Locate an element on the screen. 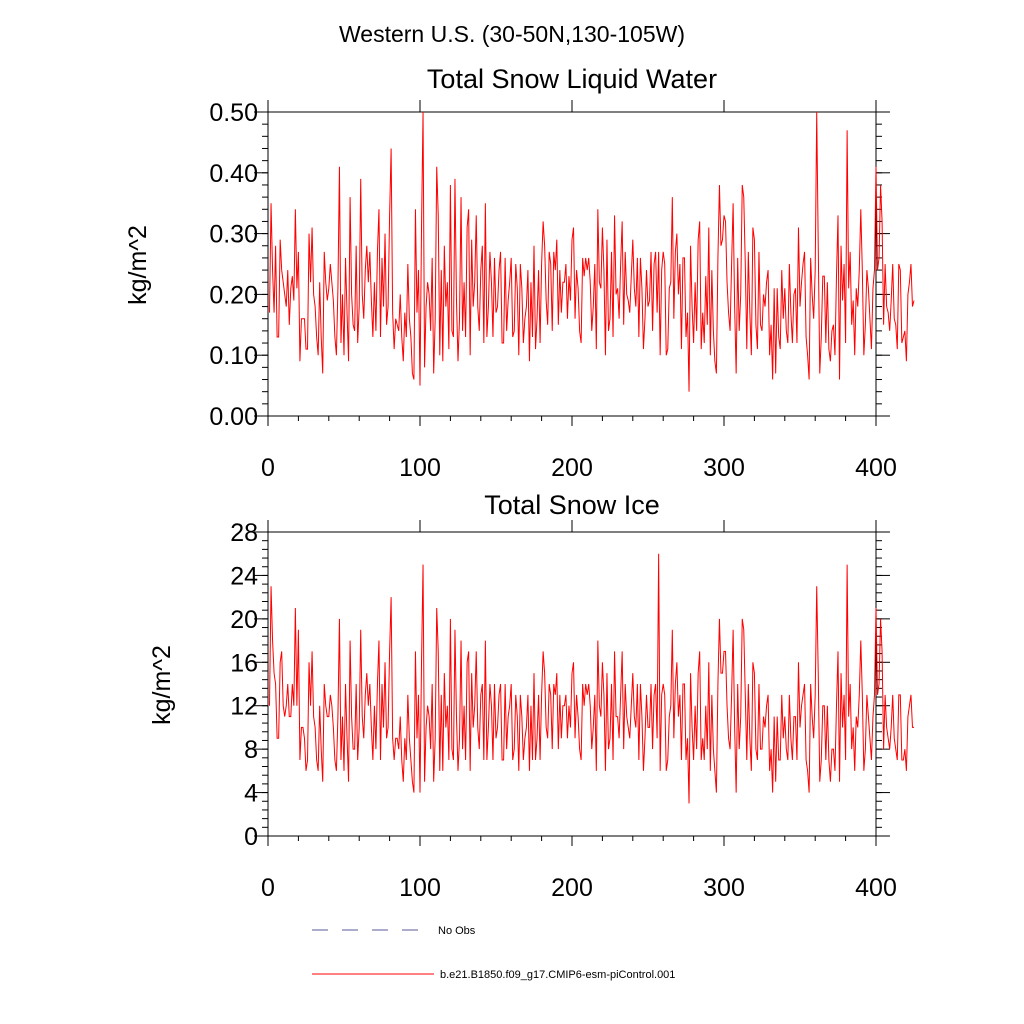 This screenshot has height=1024, width=1024. y-tick-label: 4 is located at coordinates (251, 794).